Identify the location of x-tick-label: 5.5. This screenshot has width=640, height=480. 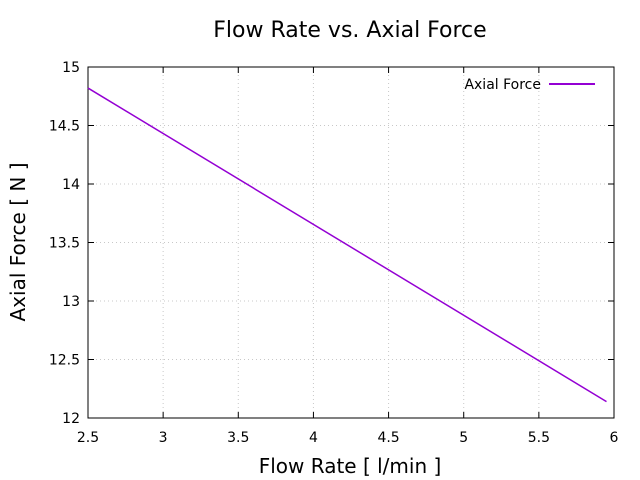
(539, 438).